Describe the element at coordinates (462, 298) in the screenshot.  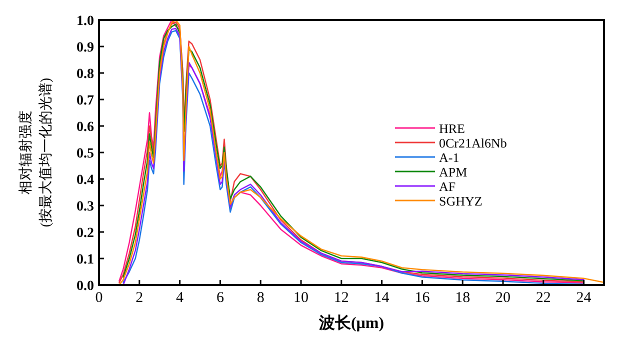
I see `x-tick-label: 18` at that location.